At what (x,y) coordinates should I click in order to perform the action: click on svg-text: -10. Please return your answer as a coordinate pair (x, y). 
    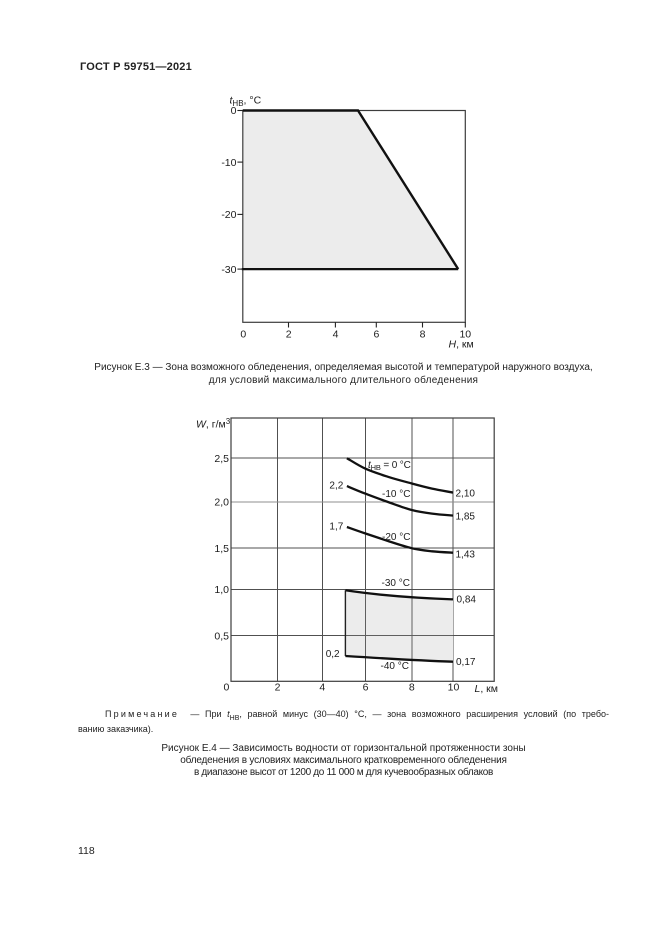
    Looking at the image, I should click on (228, 163).